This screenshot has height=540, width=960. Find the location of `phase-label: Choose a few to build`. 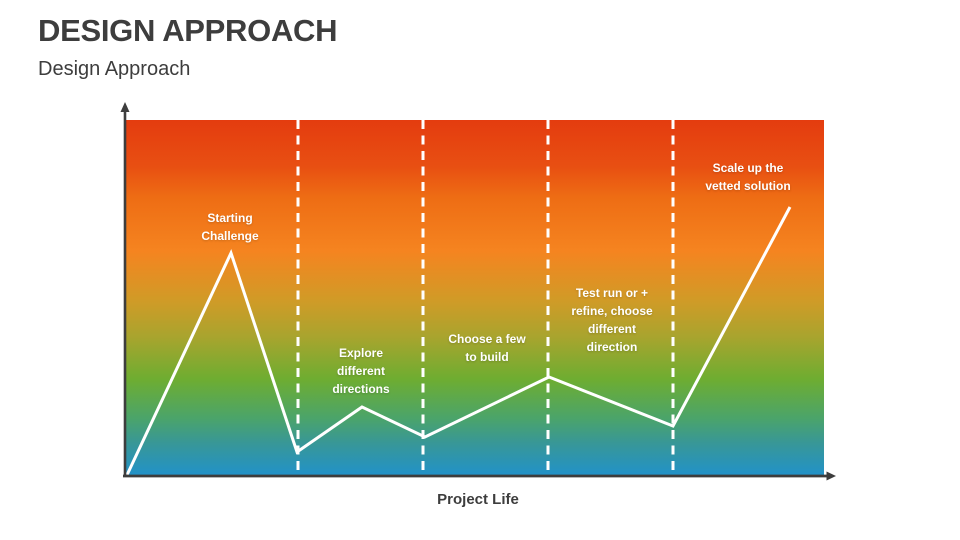

phase-label: Choose a few to build is located at coordinates (487, 348).